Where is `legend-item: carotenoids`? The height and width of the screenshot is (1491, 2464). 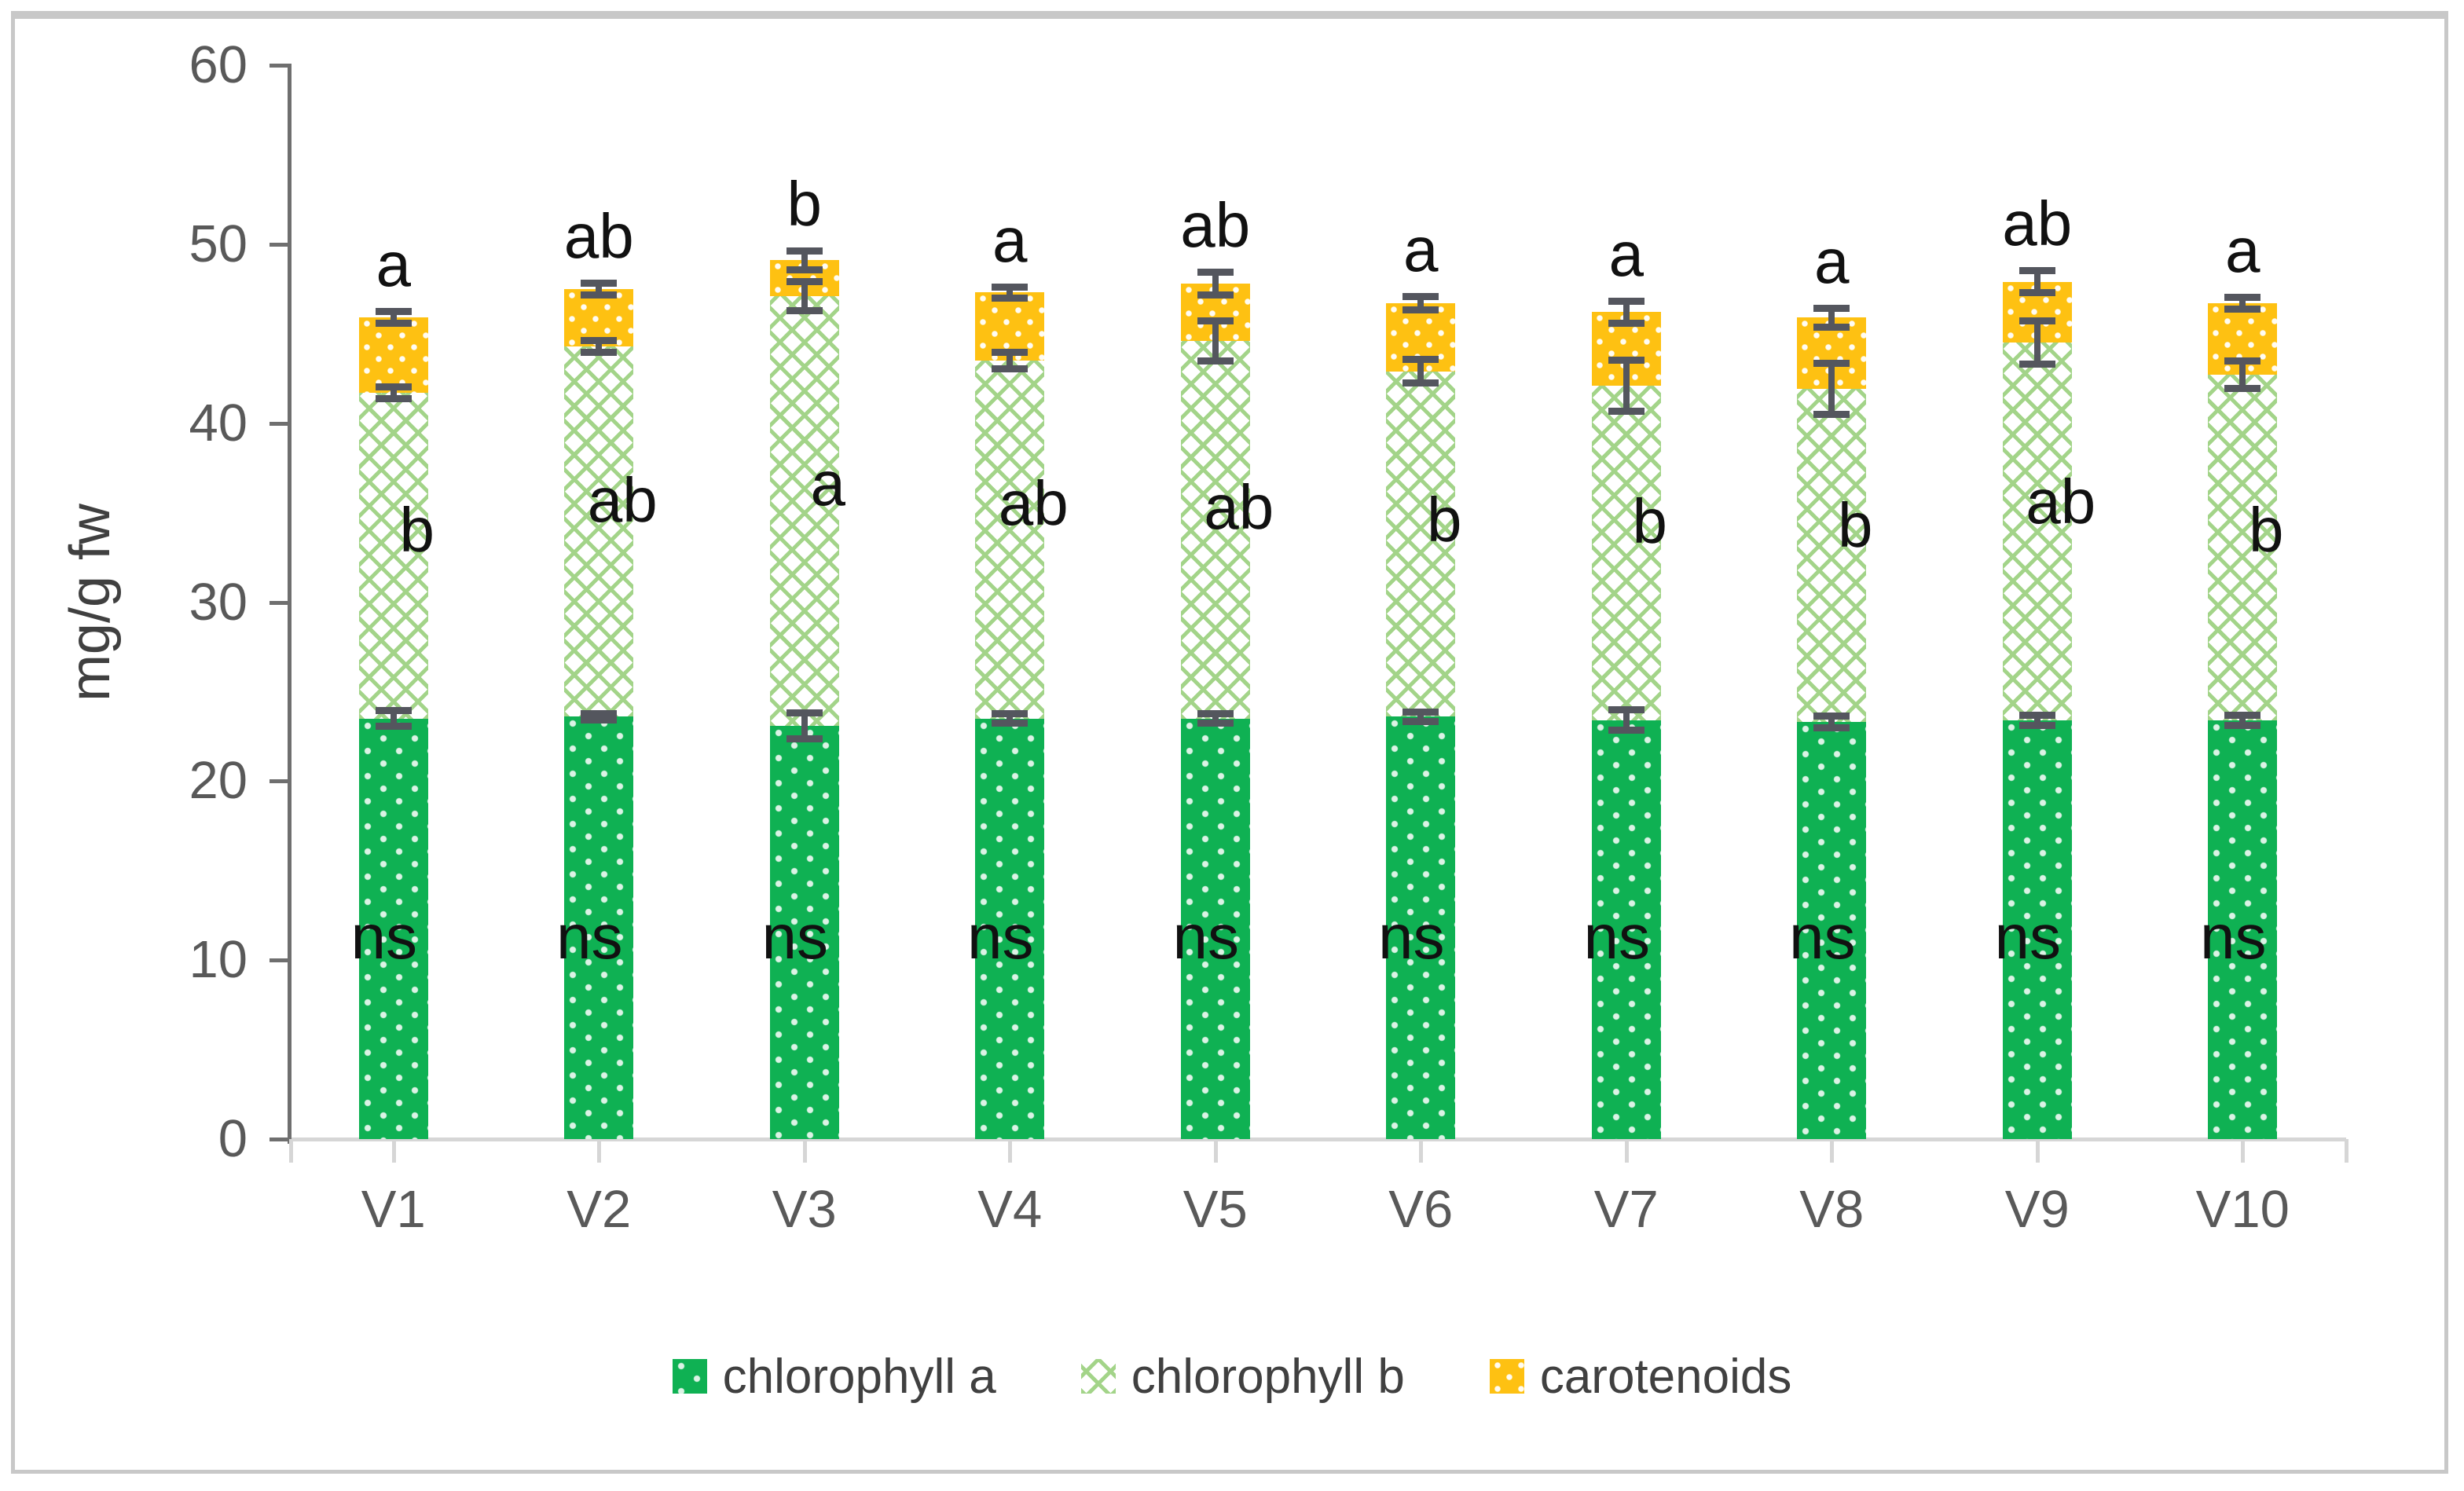 legend-item: carotenoids is located at coordinates (1640, 1377).